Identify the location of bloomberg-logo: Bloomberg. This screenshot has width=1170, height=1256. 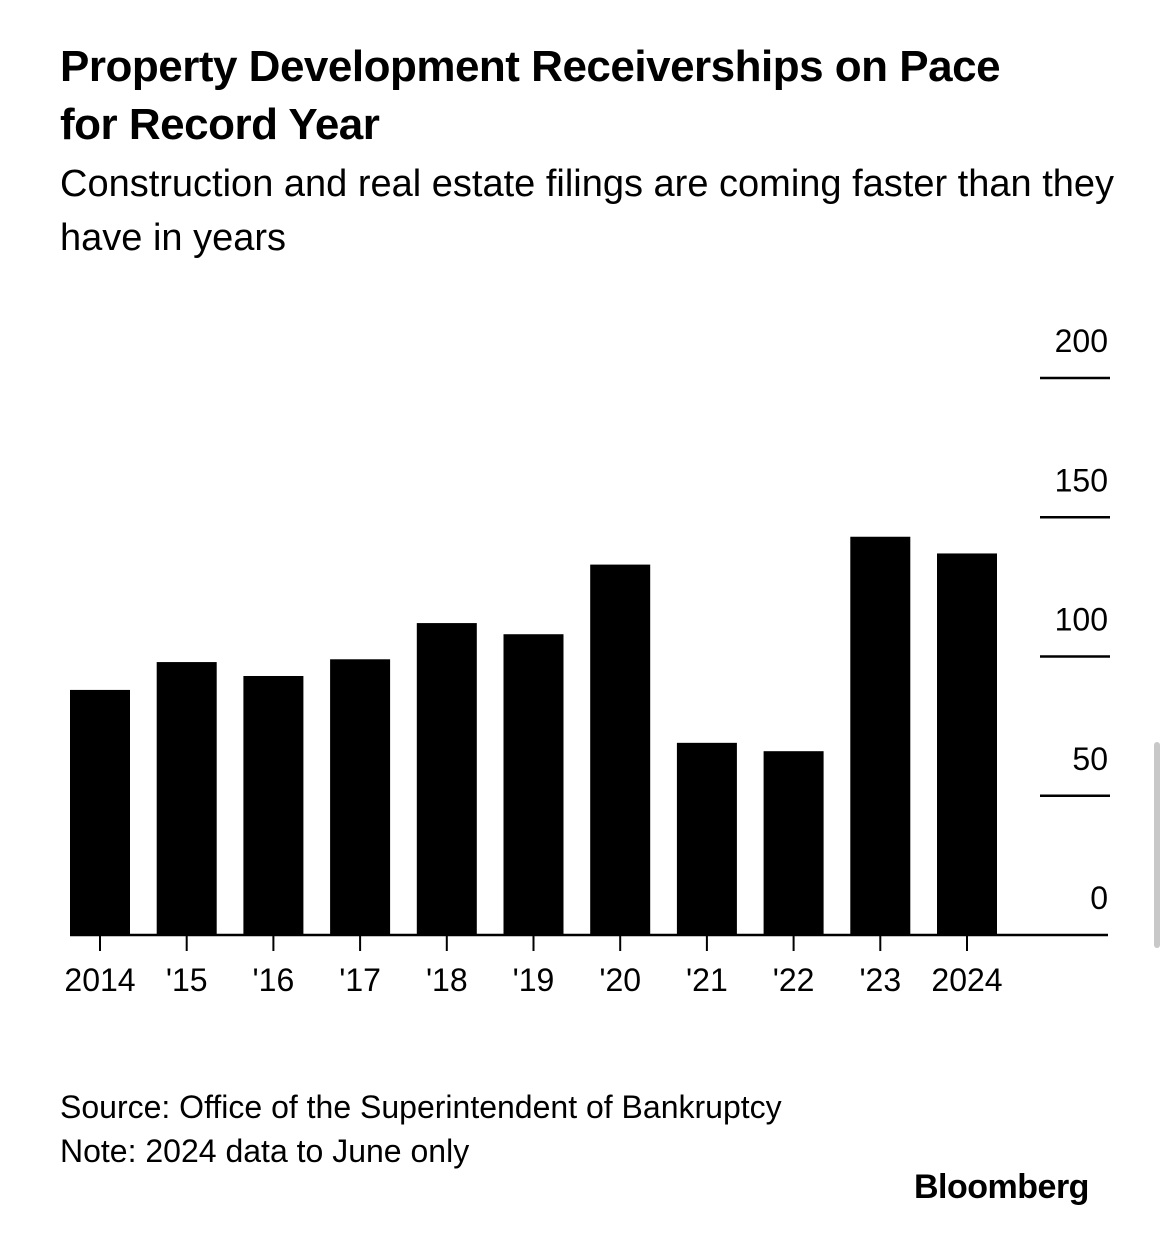
(1001, 1187).